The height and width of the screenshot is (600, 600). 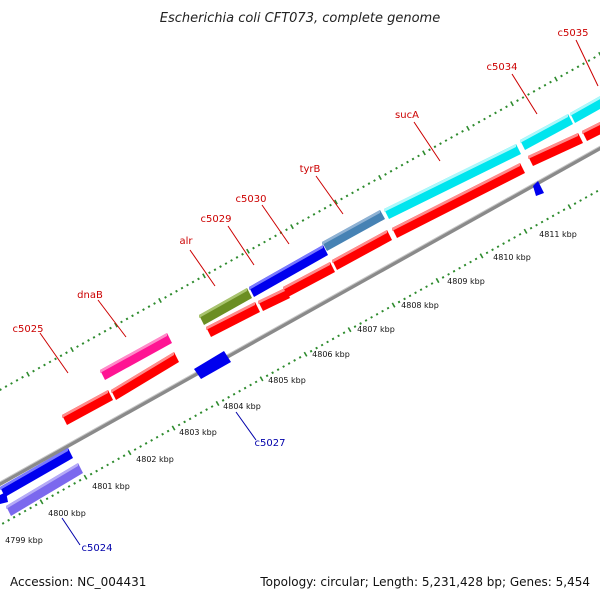 What do you see at coordinates (502, 67) in the screenshot?
I see `gene-label-c5034: c5034` at bounding box center [502, 67].